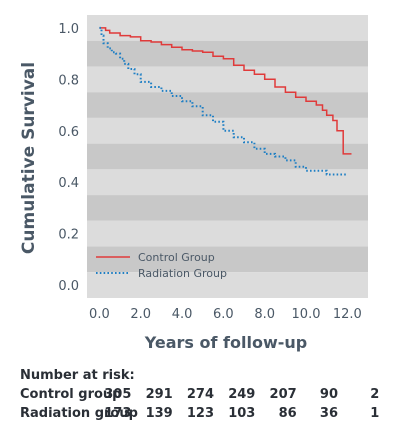  I want to click on risk-row-control: Control group 305 291 274 249 207 90 2, so click(207, 396).